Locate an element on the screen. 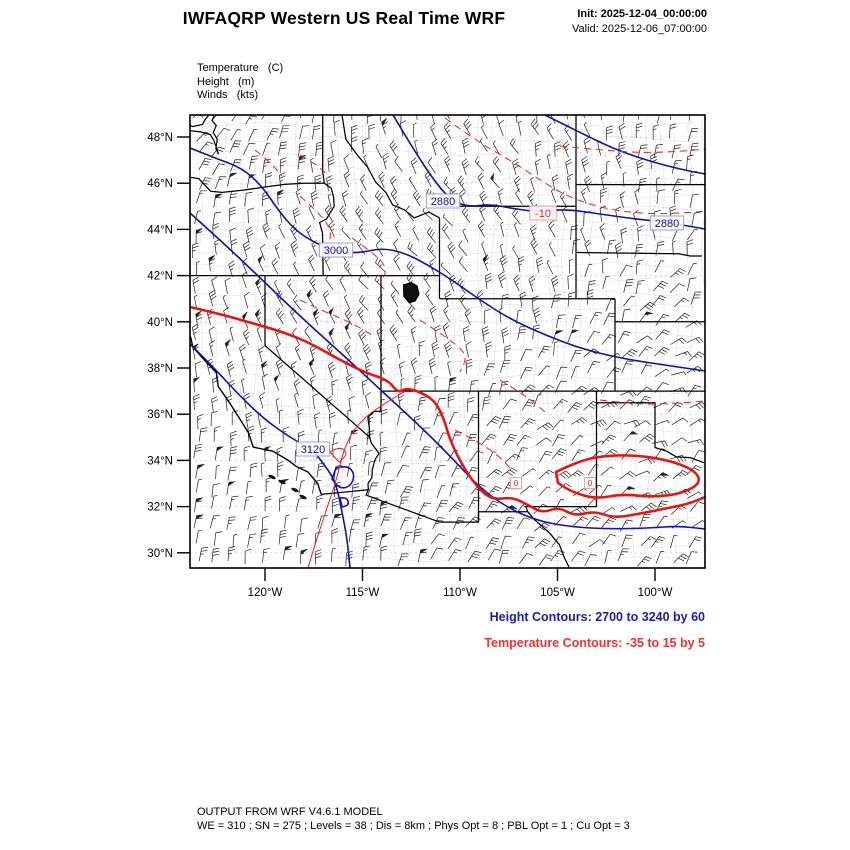 The image size is (850, 850). field-legend: Temperature (C) Height (m) Winds (kts) is located at coordinates (240, 82).